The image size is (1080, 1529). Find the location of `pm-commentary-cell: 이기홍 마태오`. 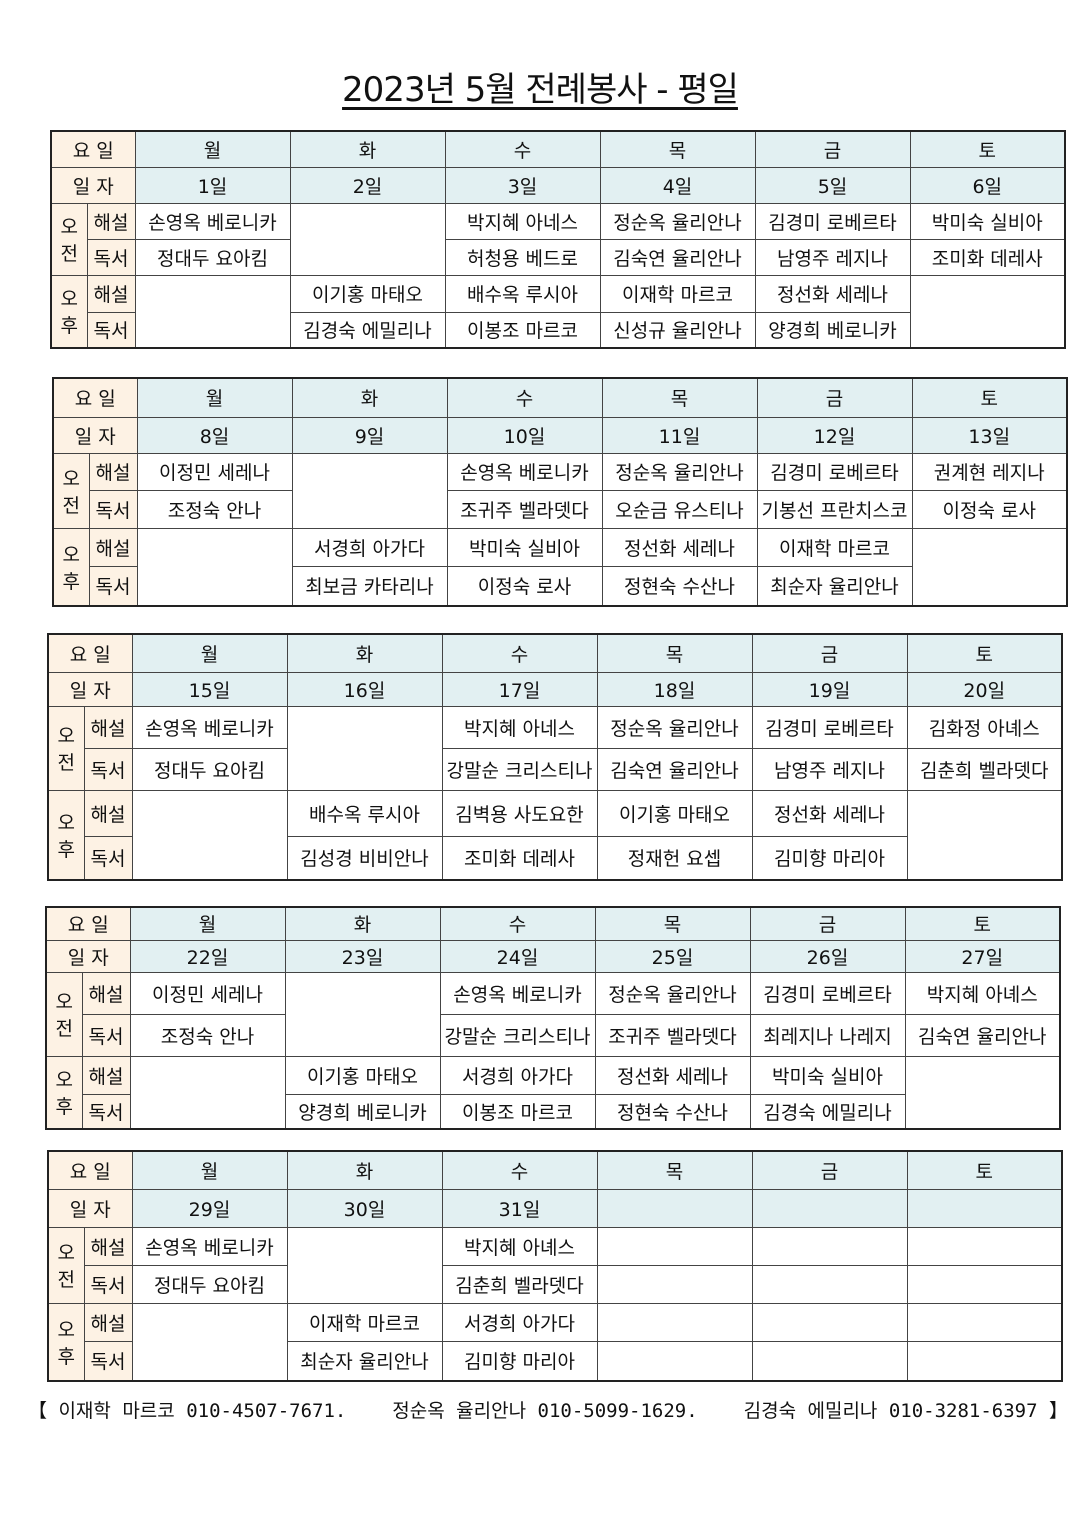

pm-commentary-cell: 이기홍 마태오 is located at coordinates (362, 1075).